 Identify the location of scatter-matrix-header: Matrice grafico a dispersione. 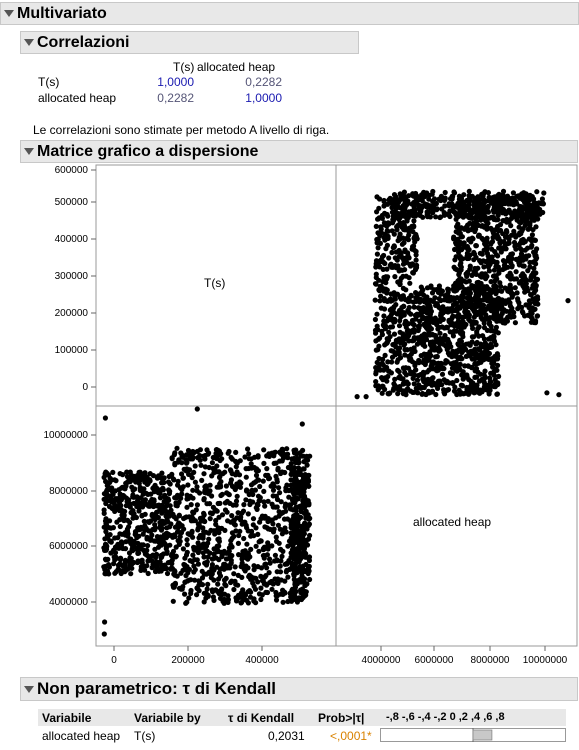
(299, 151).